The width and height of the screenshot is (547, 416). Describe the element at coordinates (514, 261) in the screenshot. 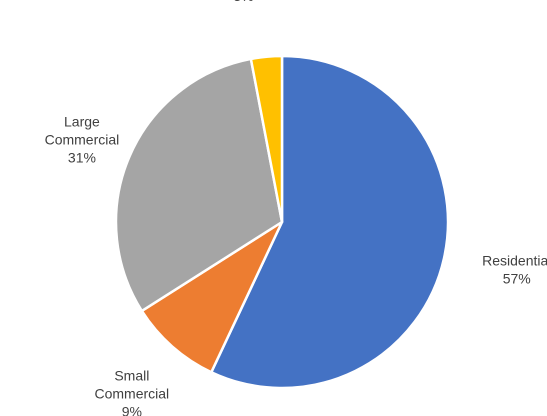

I see `data-label-category: Residential` at that location.